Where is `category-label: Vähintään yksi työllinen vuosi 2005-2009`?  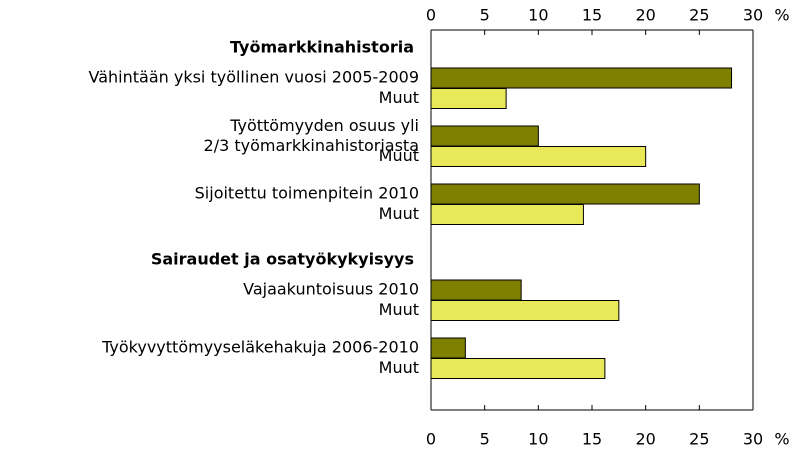 category-label: Vähintään yksi työllinen vuosi 2005-2009 is located at coordinates (254, 77).